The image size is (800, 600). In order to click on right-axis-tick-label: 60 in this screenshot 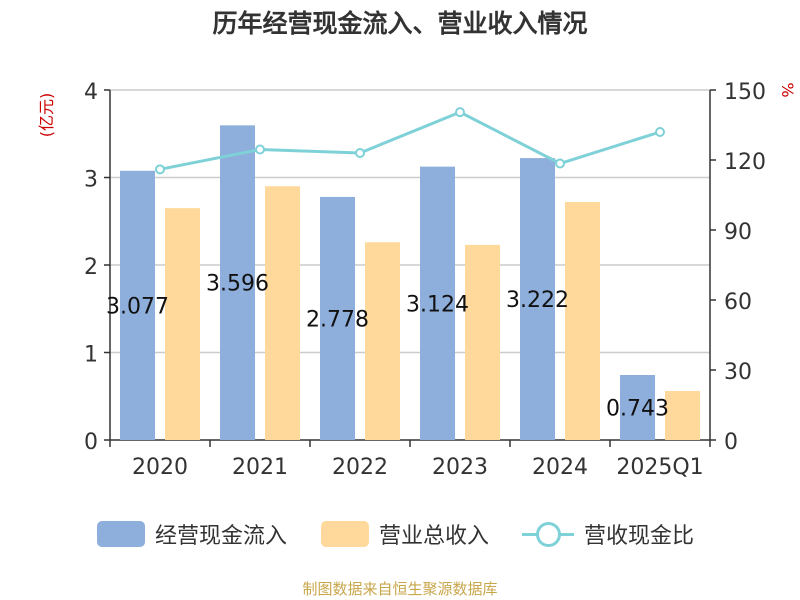, I will do `click(738, 302)`.